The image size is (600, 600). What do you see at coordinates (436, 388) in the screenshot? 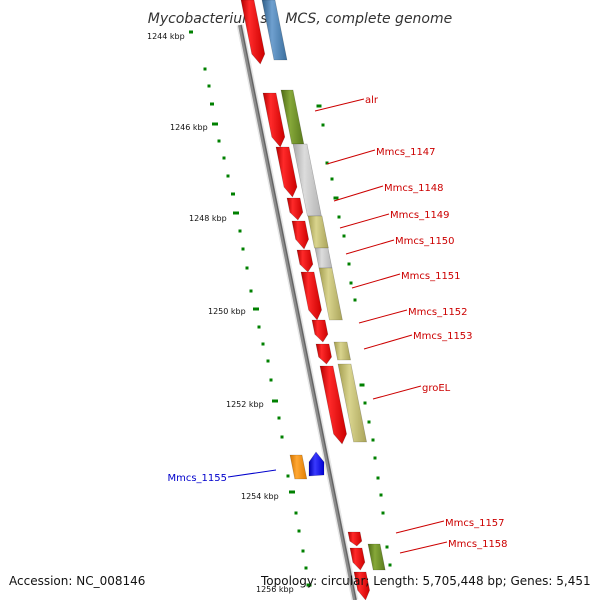
I see `gene-label: groEL` at bounding box center [436, 388].